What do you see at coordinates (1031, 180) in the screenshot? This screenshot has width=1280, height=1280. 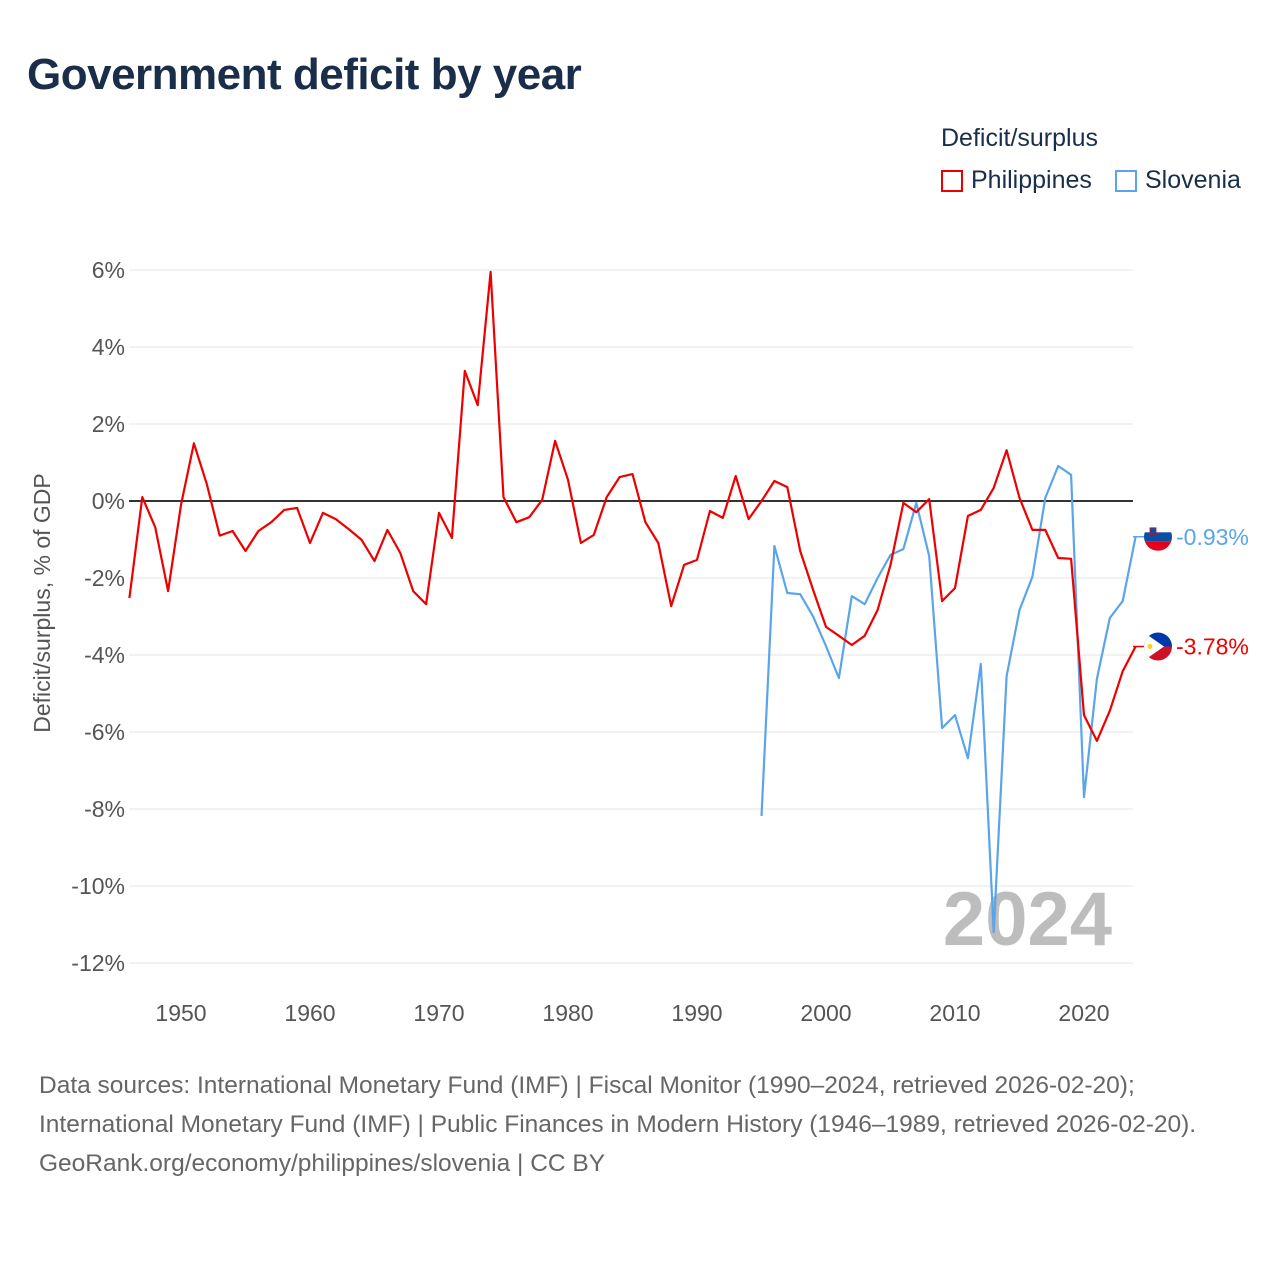 I see `legend-label: Philippines` at bounding box center [1031, 180].